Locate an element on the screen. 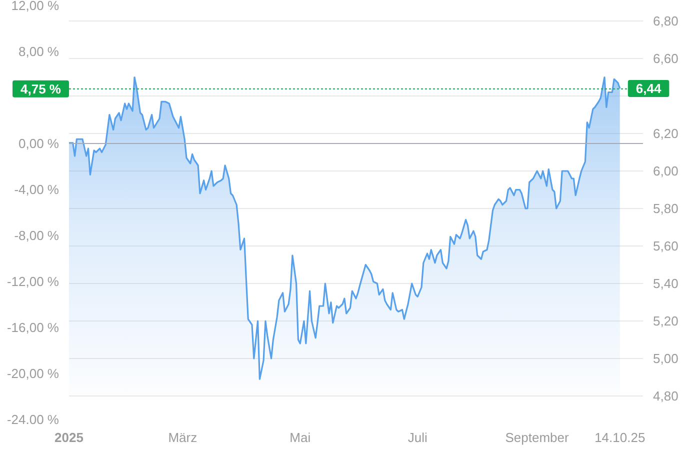 The height and width of the screenshot is (472, 695). x-tick-label: 14.10.25 is located at coordinates (620, 438).